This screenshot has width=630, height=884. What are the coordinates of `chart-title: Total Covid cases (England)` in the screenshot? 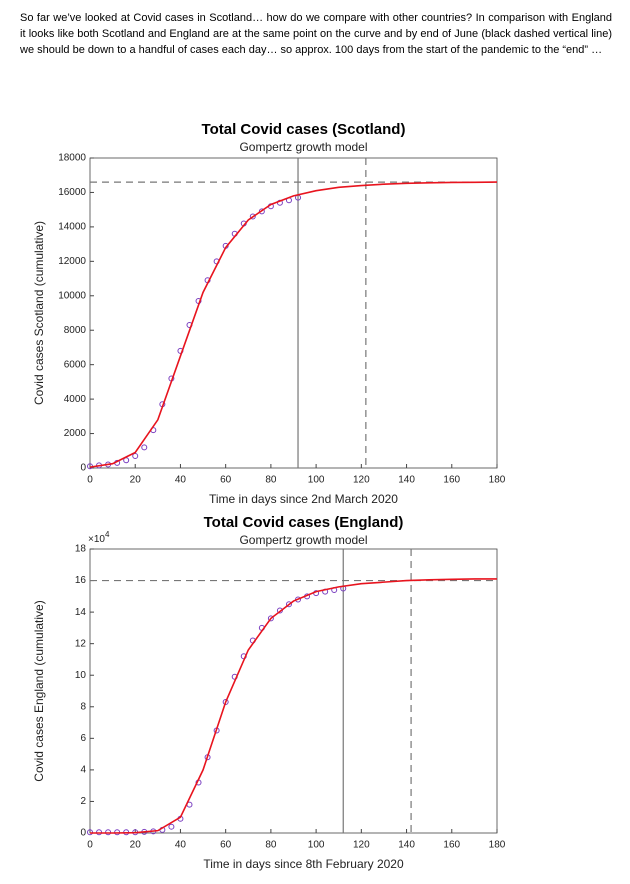 It's located at (304, 522).